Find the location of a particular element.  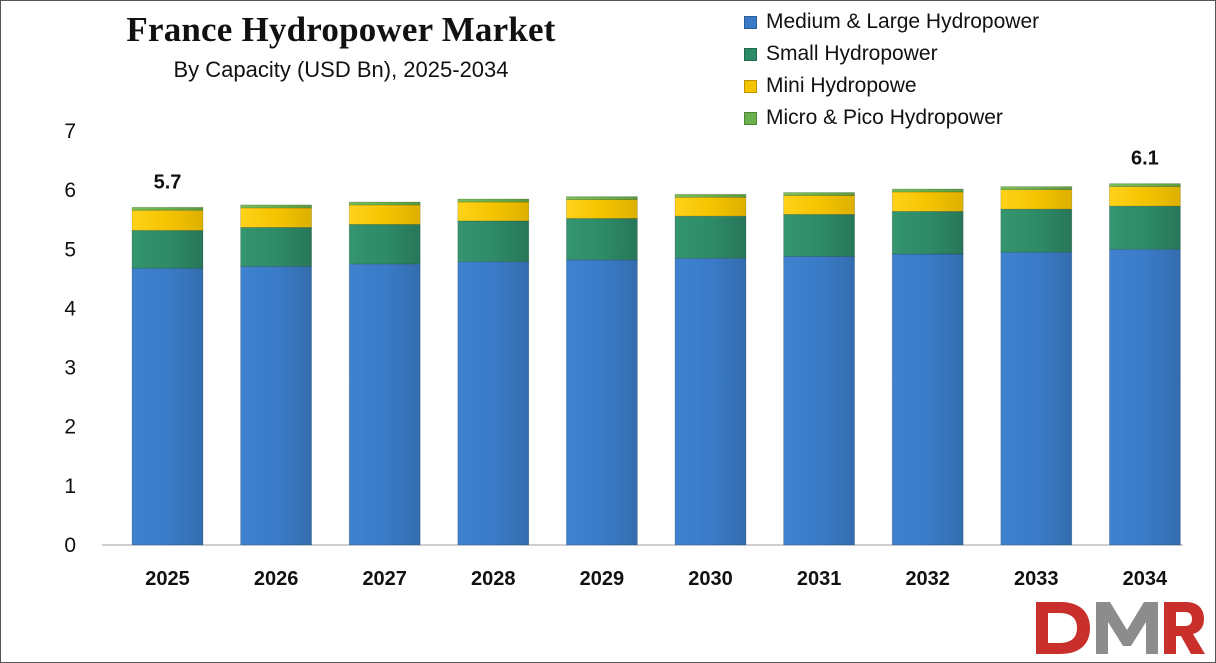

x-tick-label: 2026 is located at coordinates (276, 579).